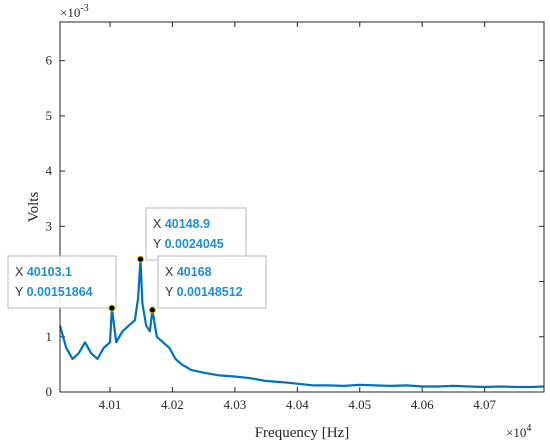 This screenshot has width=550, height=446. Describe the element at coordinates (422, 404) in the screenshot. I see `x-tick-label: 4.06` at that location.